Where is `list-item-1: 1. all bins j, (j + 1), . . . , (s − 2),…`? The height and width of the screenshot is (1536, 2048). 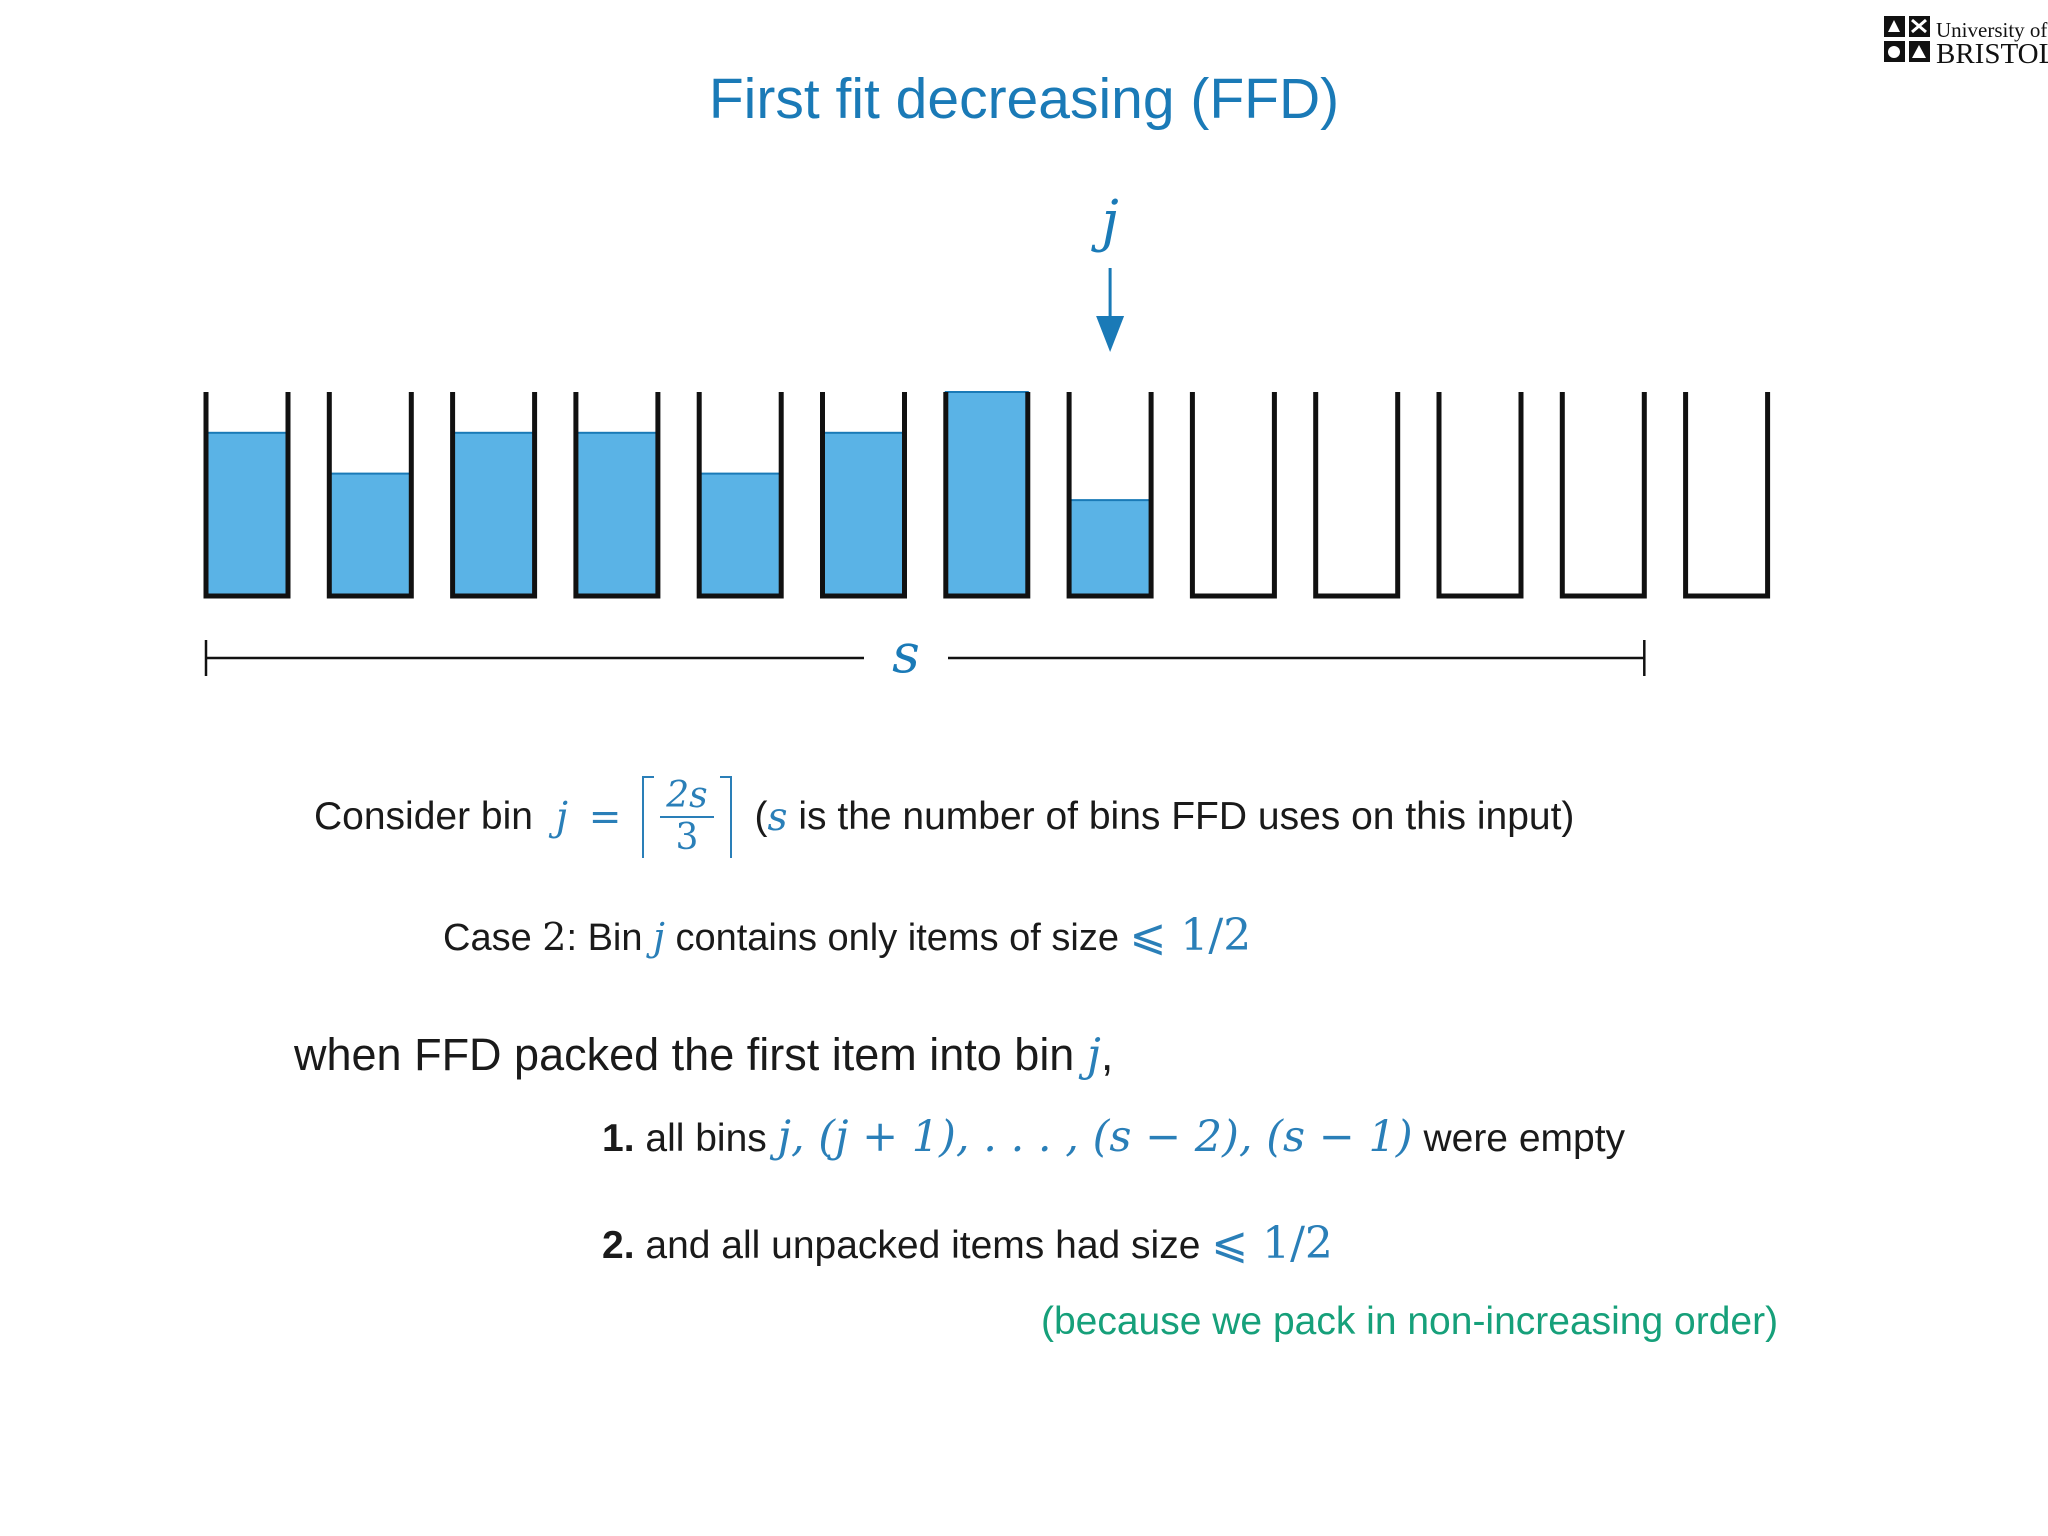 list-item-1: 1. all bins j, (j + 1), . . . , (s − 2),… is located at coordinates (1113, 1137).